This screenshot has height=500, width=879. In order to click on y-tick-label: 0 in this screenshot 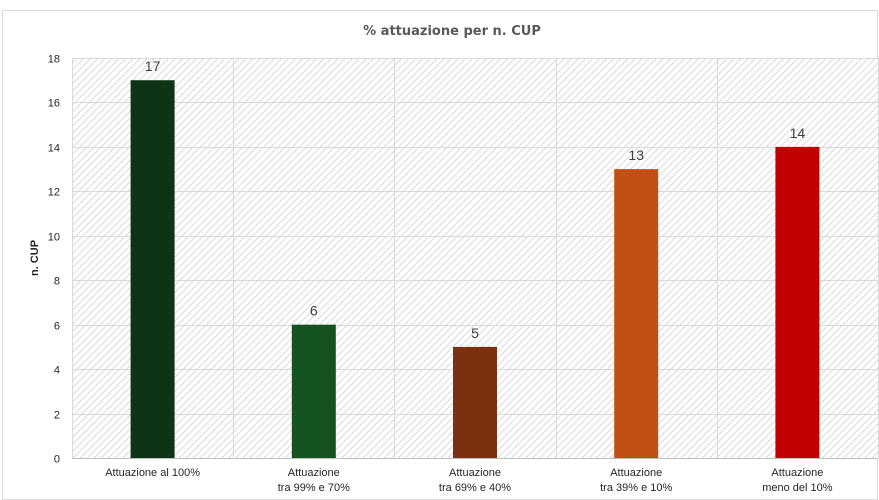, I will do `click(57, 460)`.